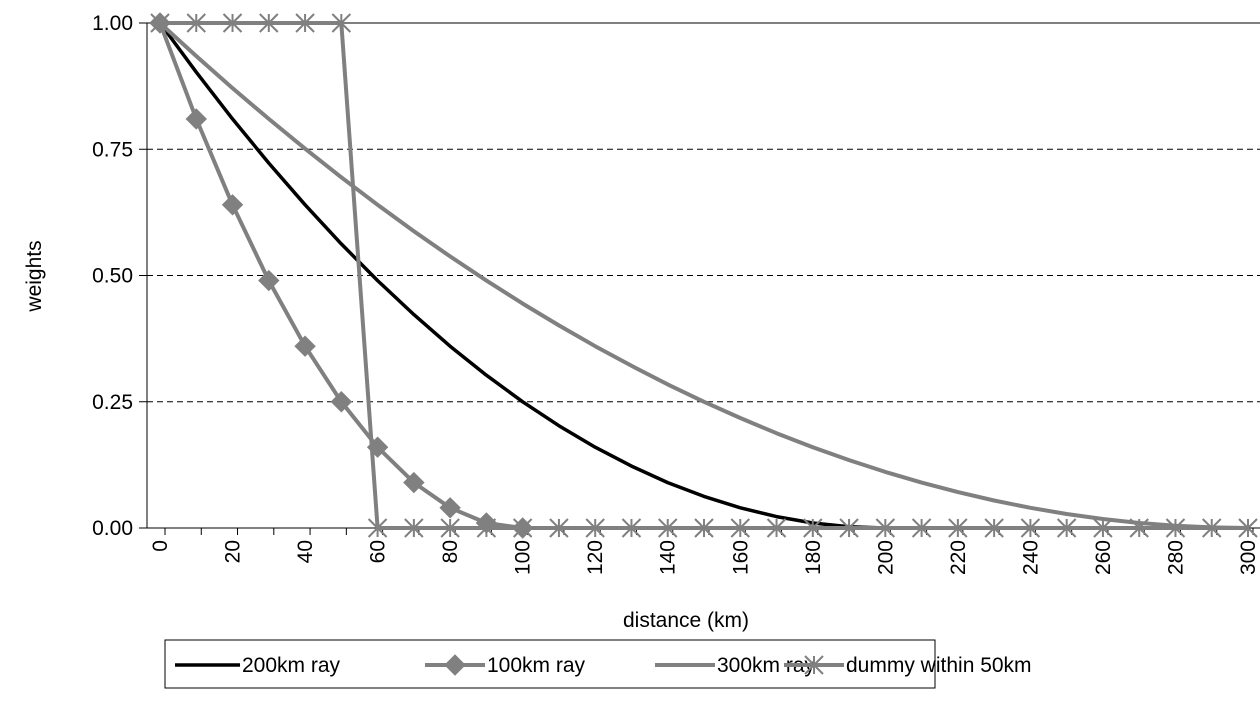 This screenshot has width=1260, height=722. What do you see at coordinates (112, 402) in the screenshot?
I see `y-tick-label: 0.25` at bounding box center [112, 402].